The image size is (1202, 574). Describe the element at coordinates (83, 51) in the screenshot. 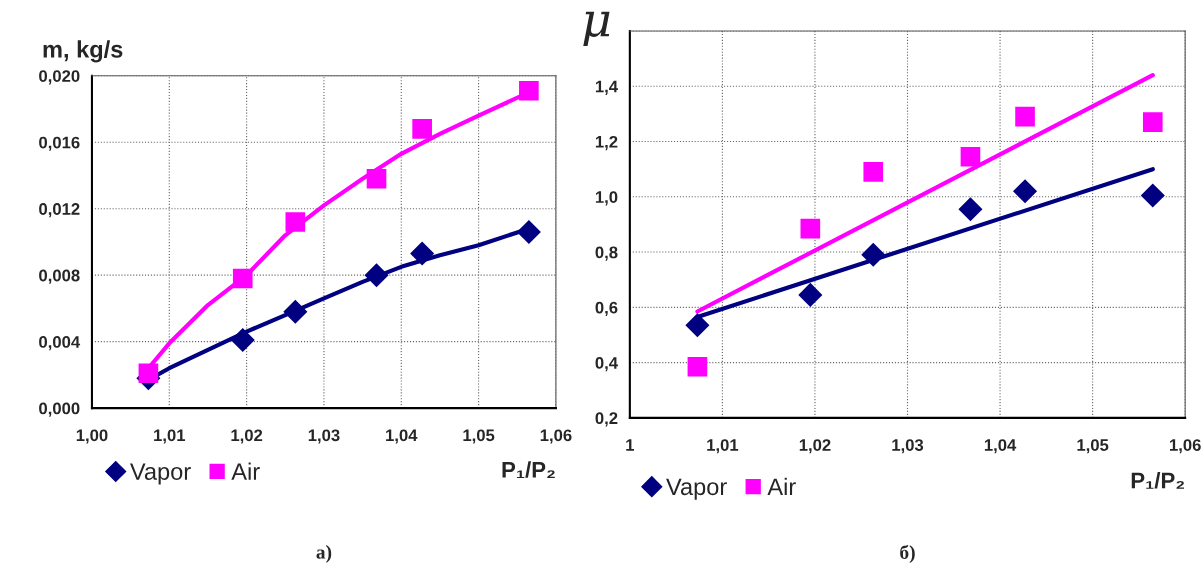

I see `y-axis-title: m, kg/s` at that location.